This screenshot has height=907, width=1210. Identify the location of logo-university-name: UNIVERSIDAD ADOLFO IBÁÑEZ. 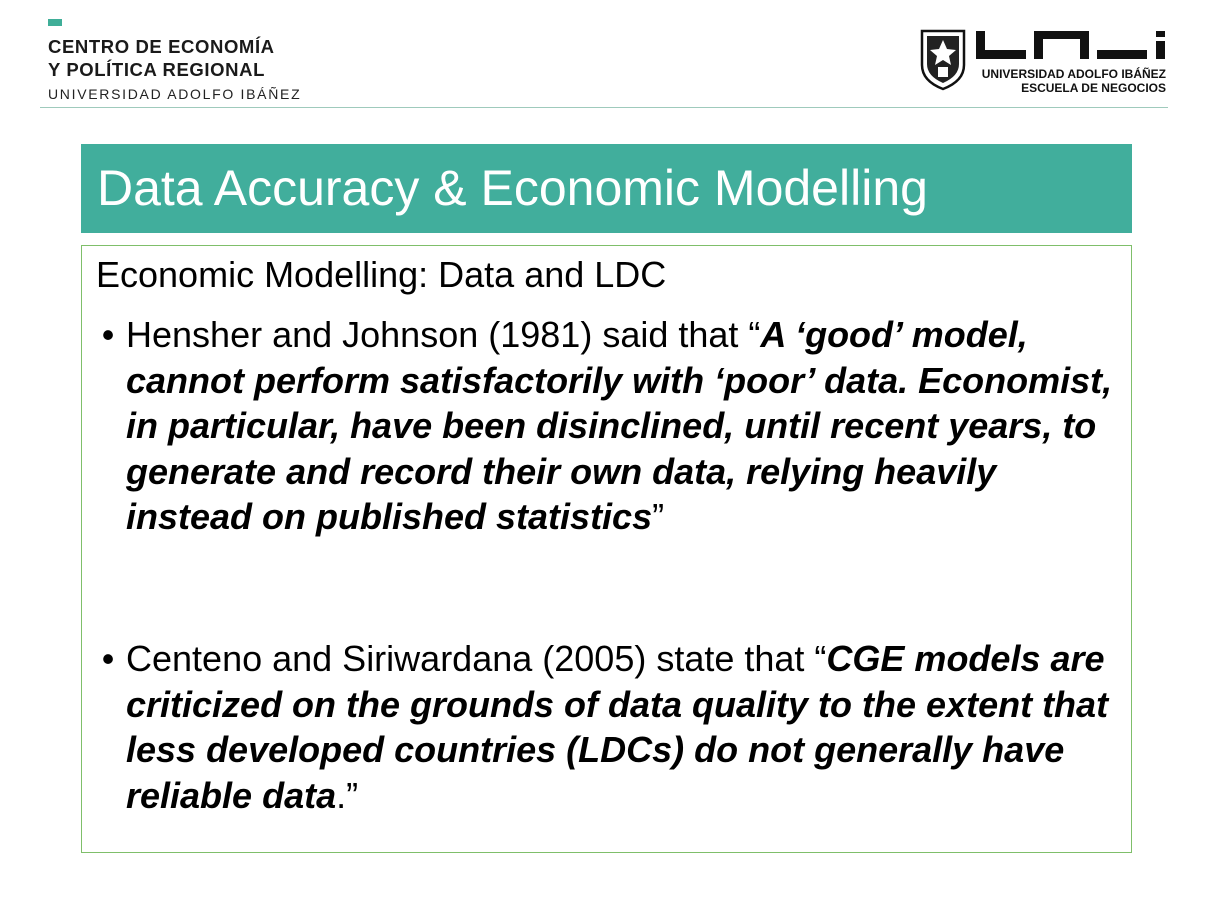
(1073, 74).